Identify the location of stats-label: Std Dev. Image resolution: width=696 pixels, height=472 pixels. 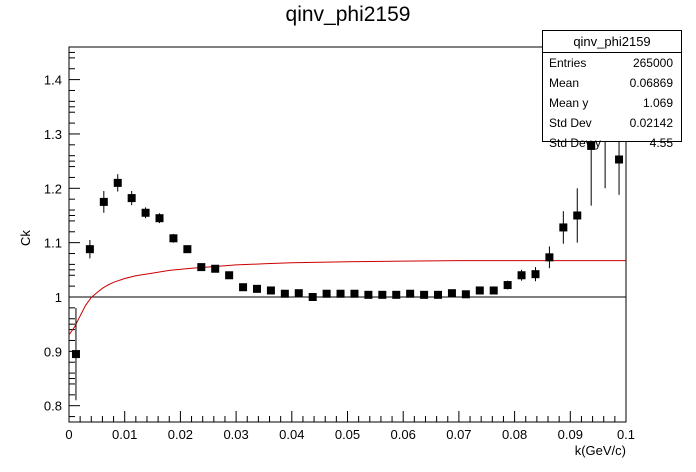
(570, 123).